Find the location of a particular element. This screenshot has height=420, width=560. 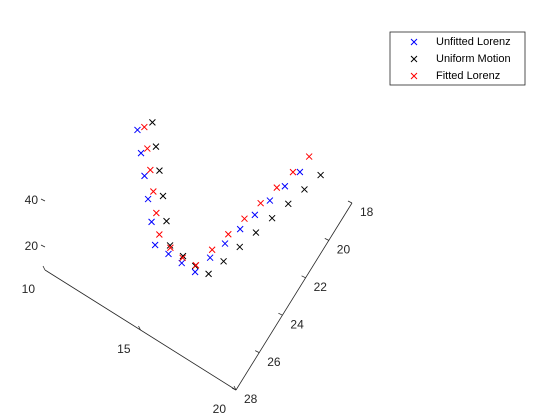

x-tick-label: 10 is located at coordinates (29, 289).